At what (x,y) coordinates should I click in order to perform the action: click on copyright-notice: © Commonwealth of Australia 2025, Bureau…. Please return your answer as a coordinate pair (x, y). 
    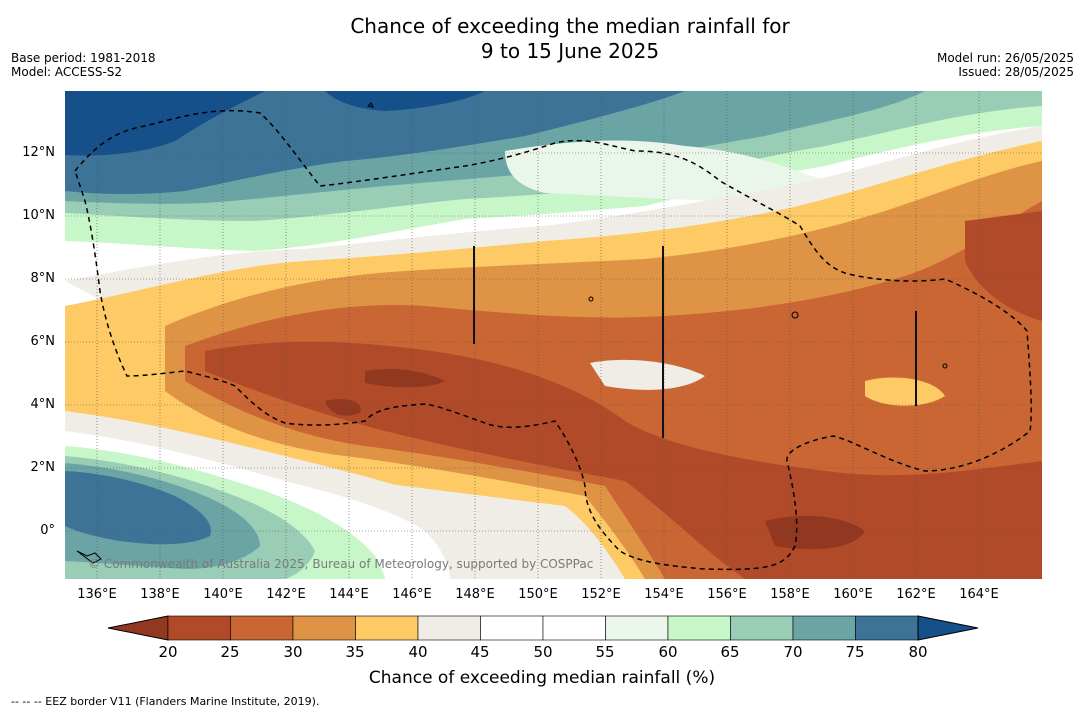
    Looking at the image, I should click on (341, 564).